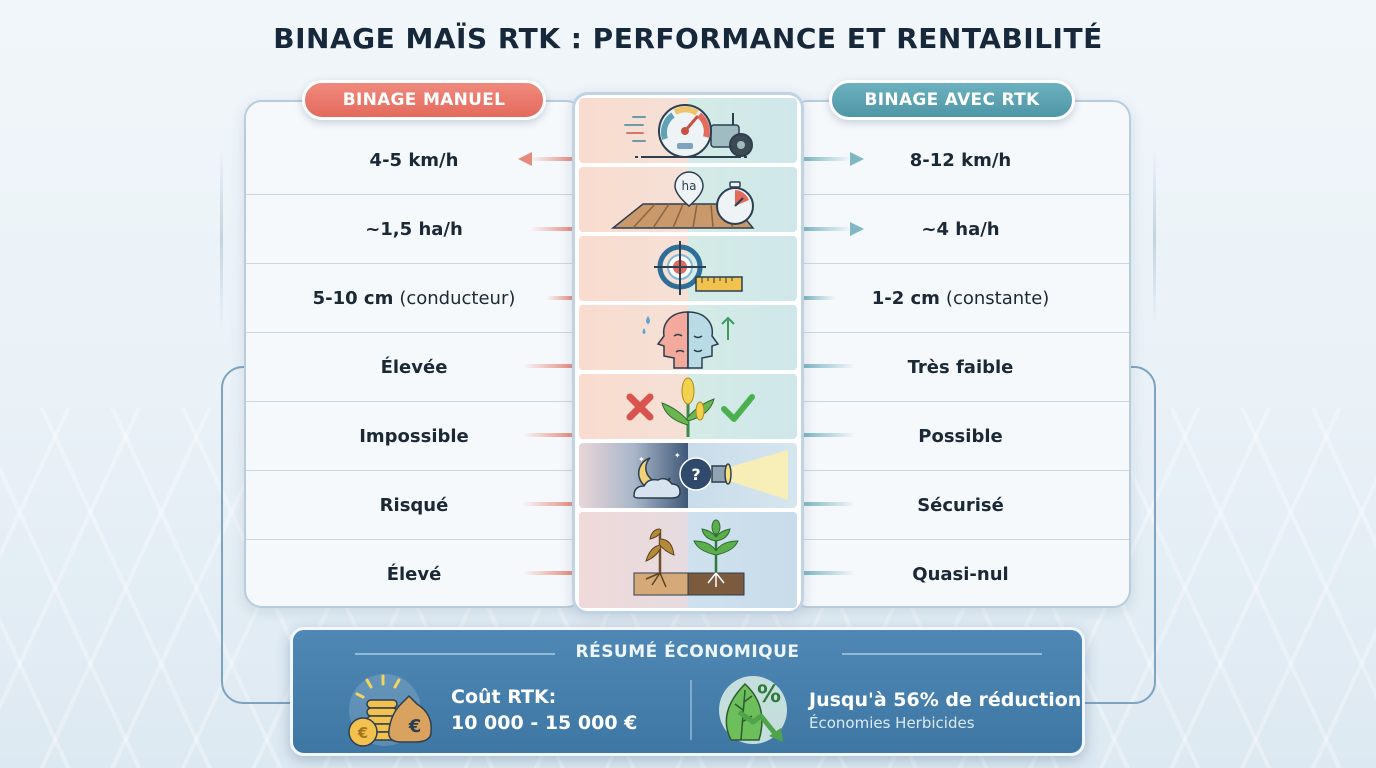  What do you see at coordinates (221, 238) in the screenshot?
I see `decorative-line-left` at bounding box center [221, 238].